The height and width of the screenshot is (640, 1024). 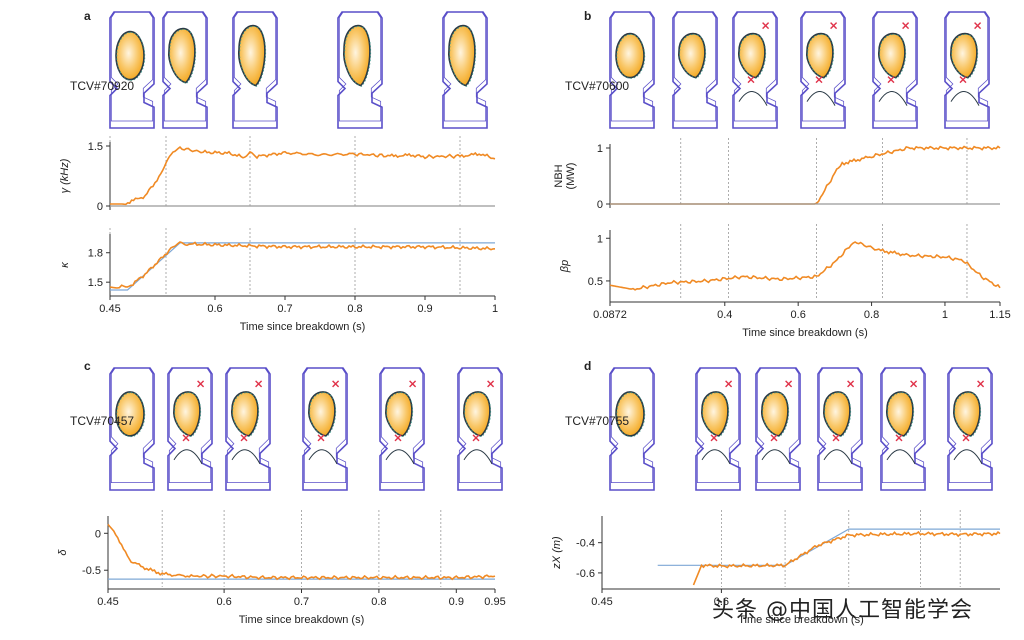 What do you see at coordinates (565, 266) in the screenshot?
I see `y-axis-label: βp` at bounding box center [565, 266].